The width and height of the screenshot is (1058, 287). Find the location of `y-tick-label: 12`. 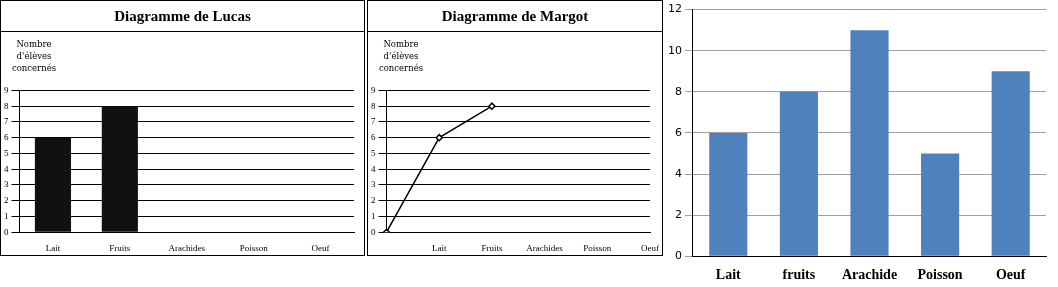

y-tick-label: 12 is located at coordinates (675, 9).